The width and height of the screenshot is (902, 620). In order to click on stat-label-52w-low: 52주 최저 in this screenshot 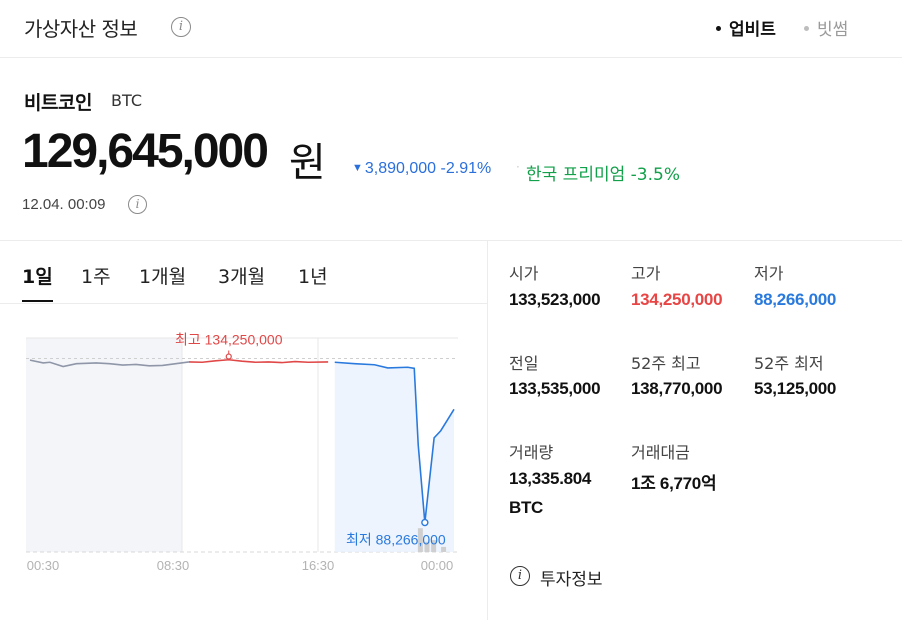, I will do `click(789, 363)`.